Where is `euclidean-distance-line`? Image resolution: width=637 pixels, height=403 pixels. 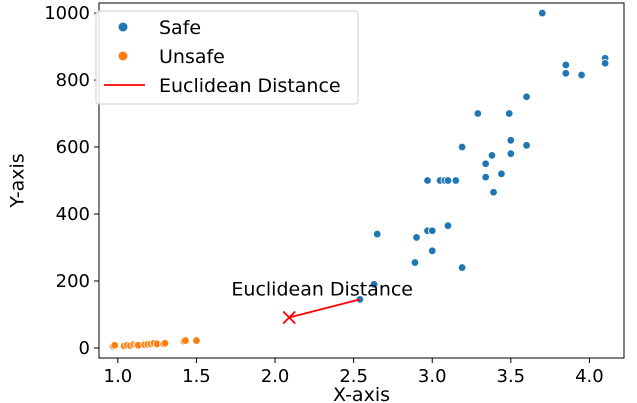
euclidean-distance-line is located at coordinates (321, 311).